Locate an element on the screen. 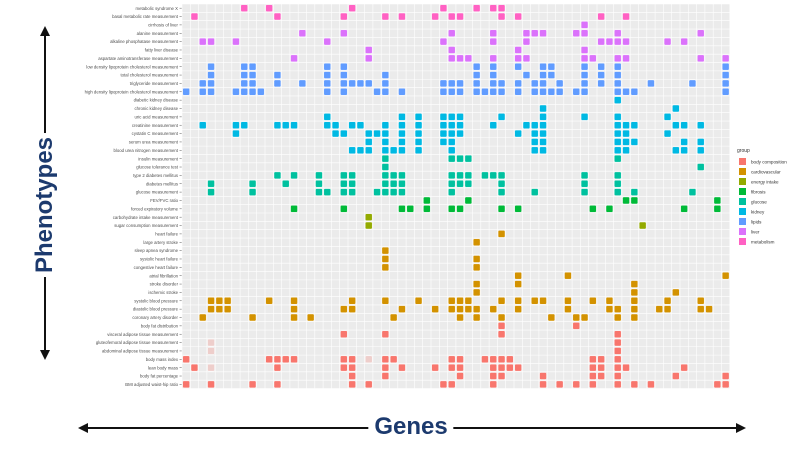  legend-label: energy intake is located at coordinates (765, 182).